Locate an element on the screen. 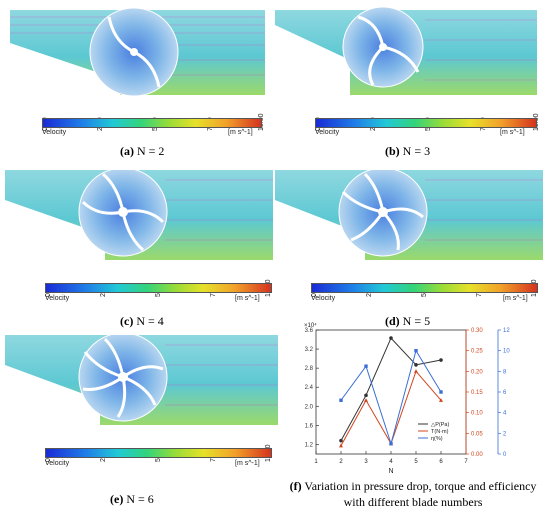 The image size is (550, 514). colorbar-title-d: Velocity is located at coordinates (323, 298).